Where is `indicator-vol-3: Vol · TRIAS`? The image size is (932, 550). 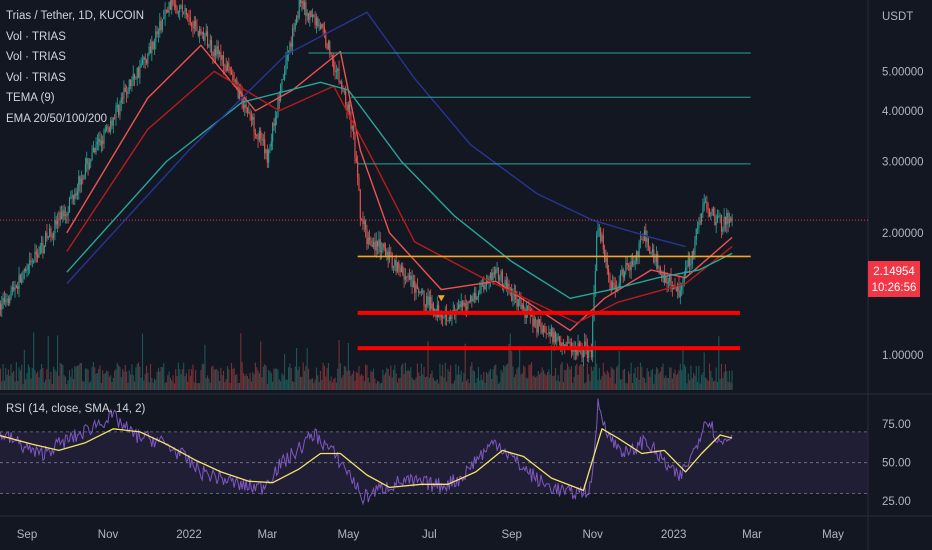
indicator-vol-3: Vol · TRIAS is located at coordinates (36, 77).